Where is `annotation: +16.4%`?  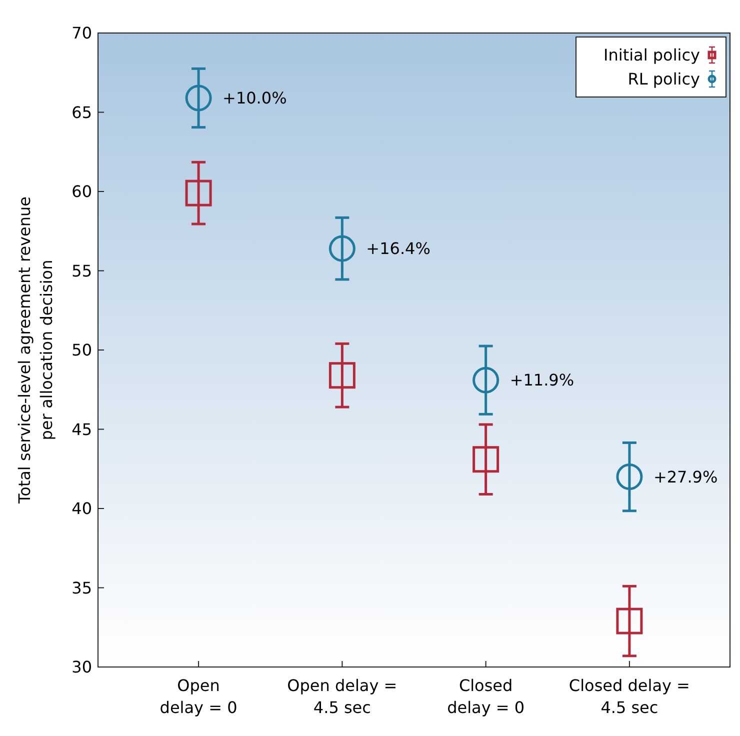
annotation: +16.4% is located at coordinates (398, 248).